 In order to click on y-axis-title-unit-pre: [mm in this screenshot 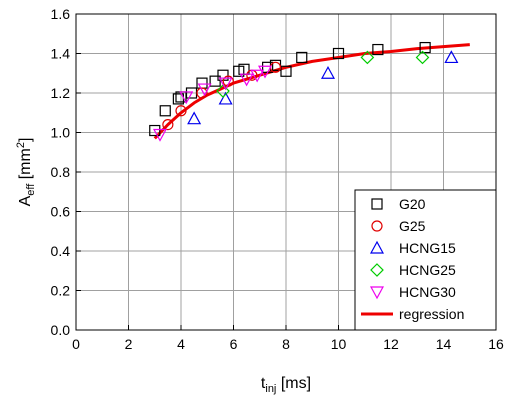, I will do `click(25, 166)`.